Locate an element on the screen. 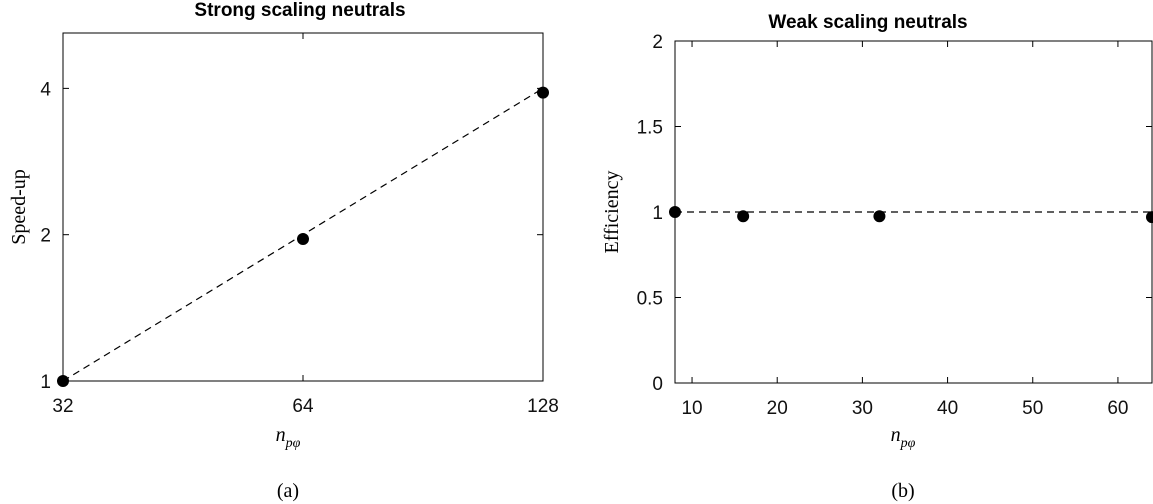 This screenshot has height=504, width=1153. x-tick-label: 64 is located at coordinates (303, 406).